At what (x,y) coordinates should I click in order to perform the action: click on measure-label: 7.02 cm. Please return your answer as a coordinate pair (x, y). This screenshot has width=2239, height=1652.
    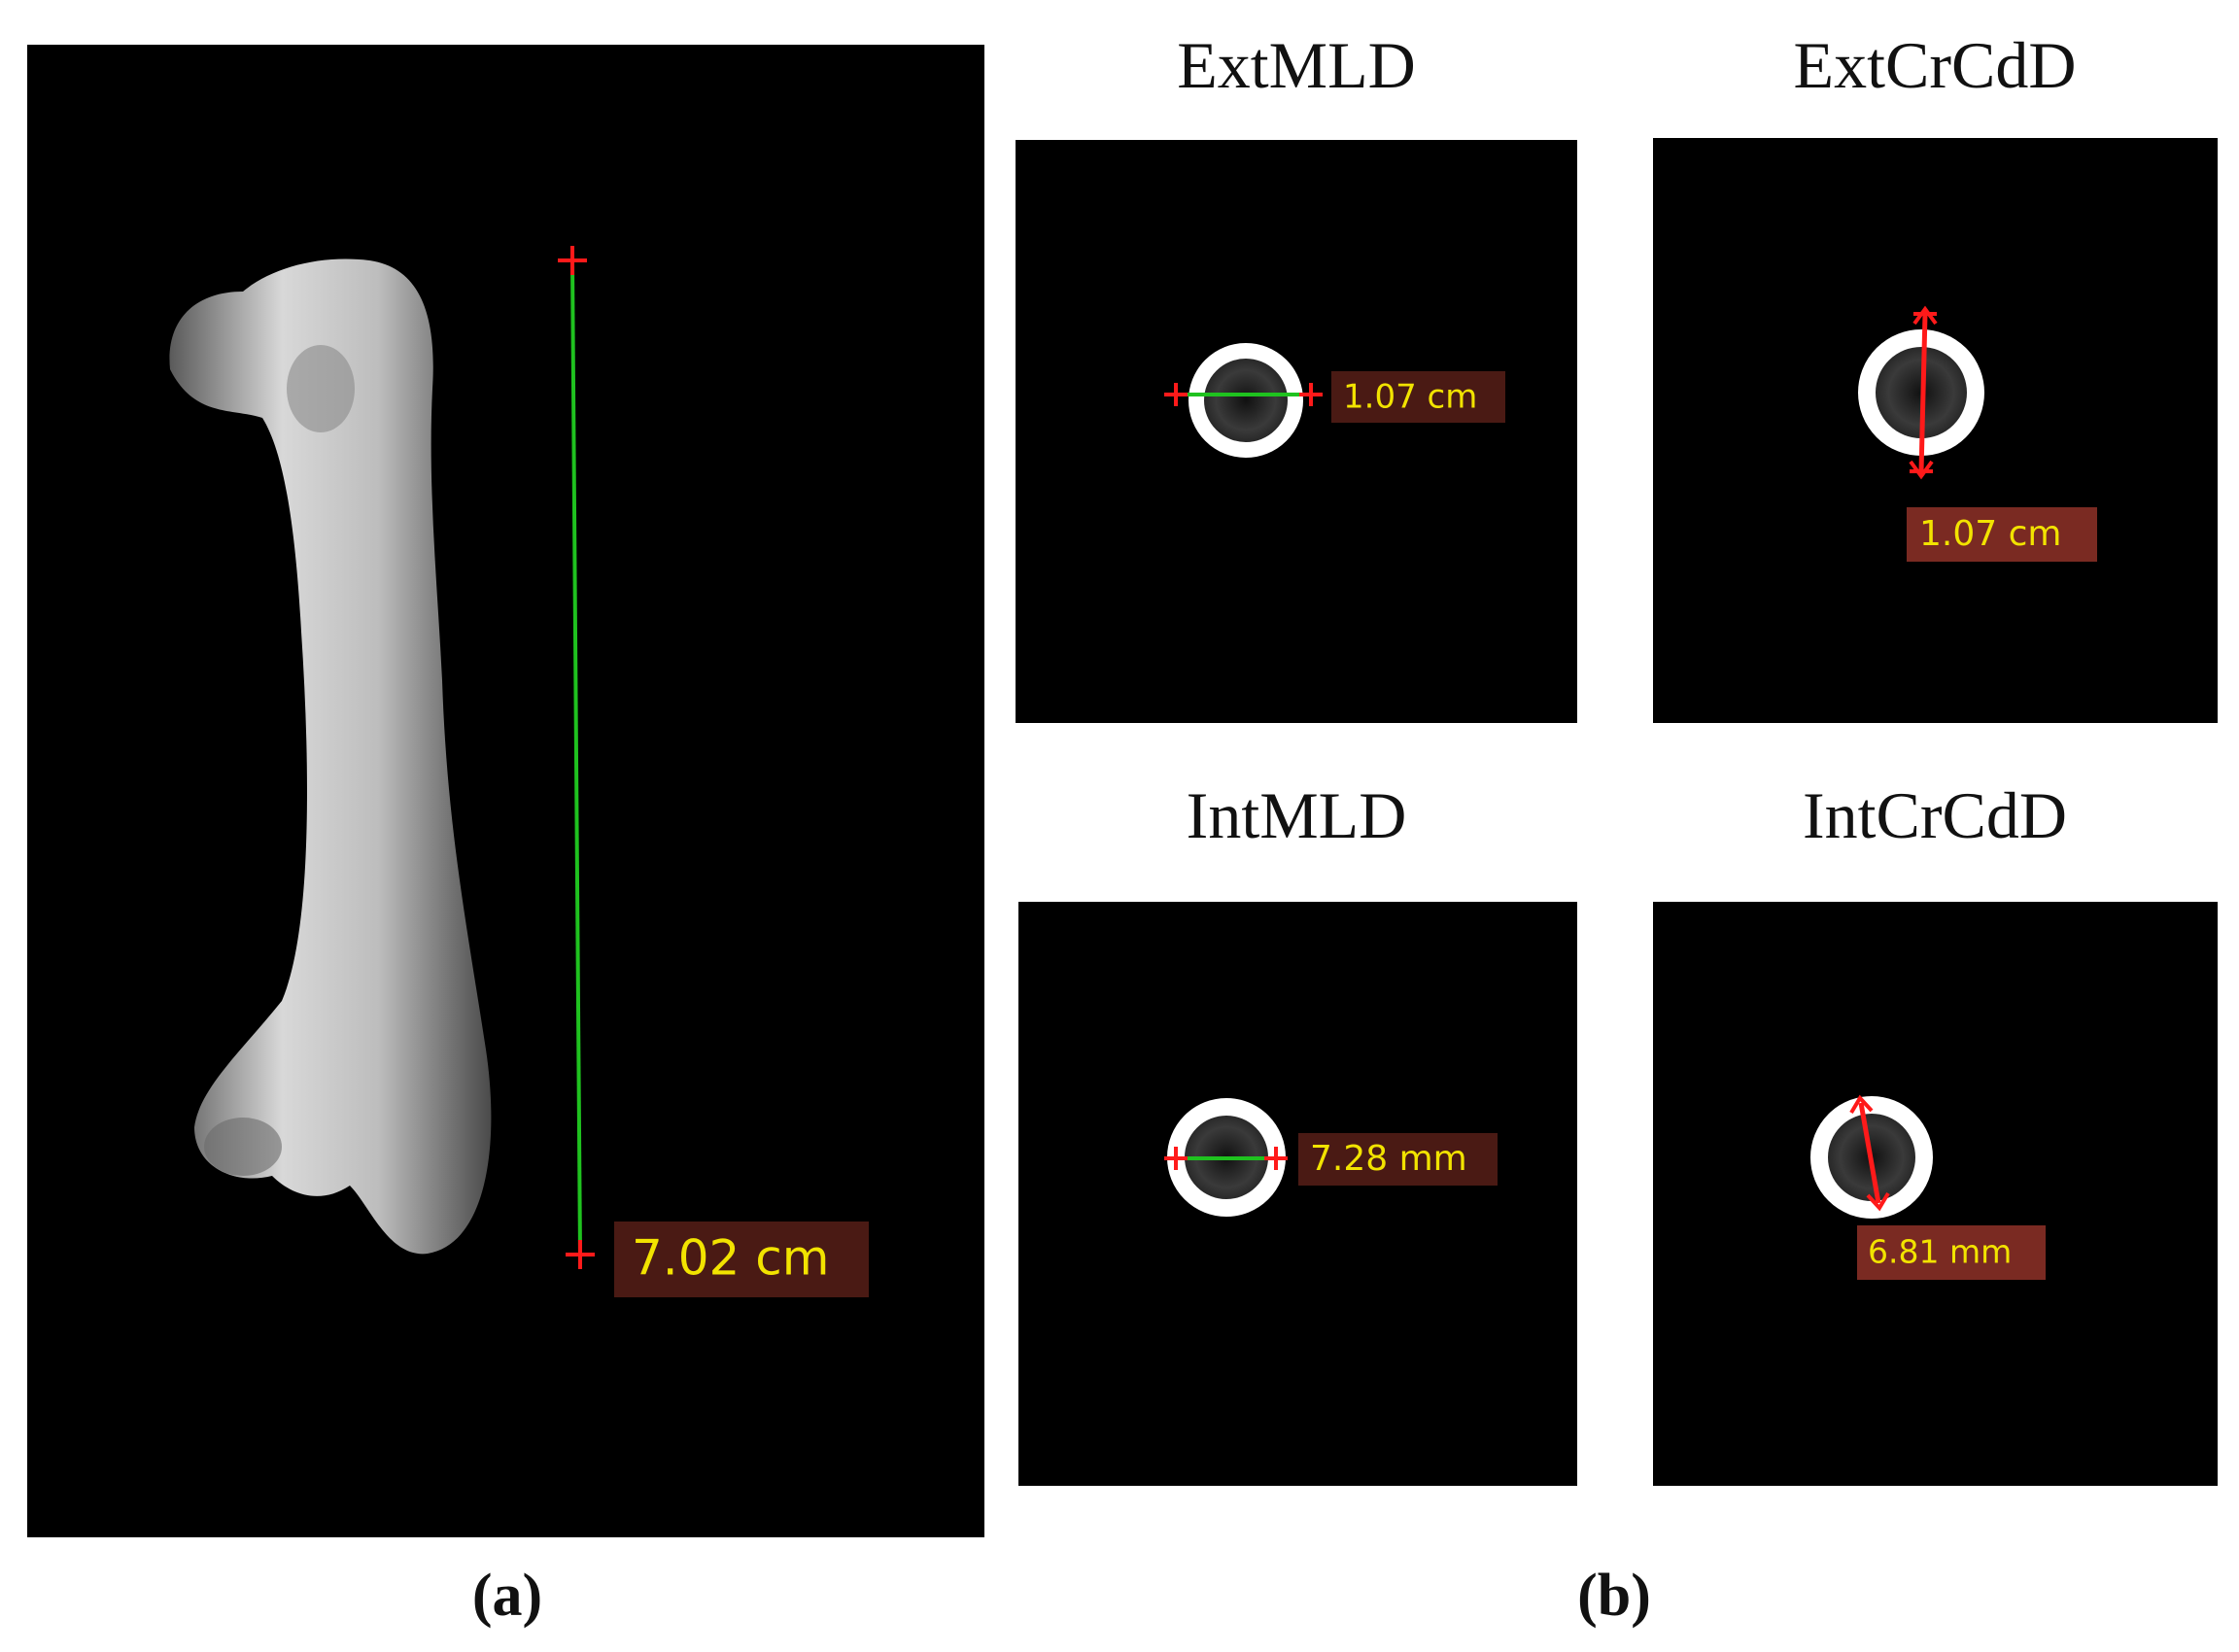
    Looking at the image, I should click on (731, 1258).